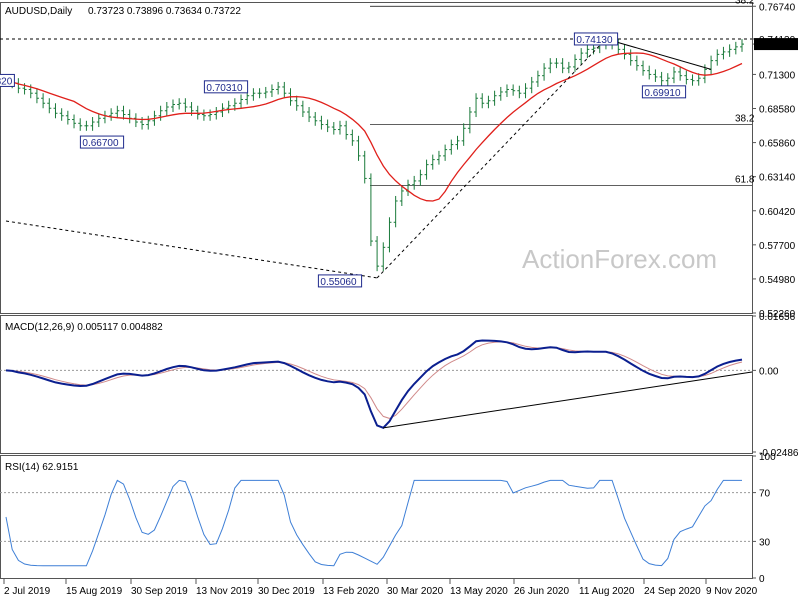 The height and width of the screenshot is (600, 800). I want to click on macd-line, so click(374, 384).